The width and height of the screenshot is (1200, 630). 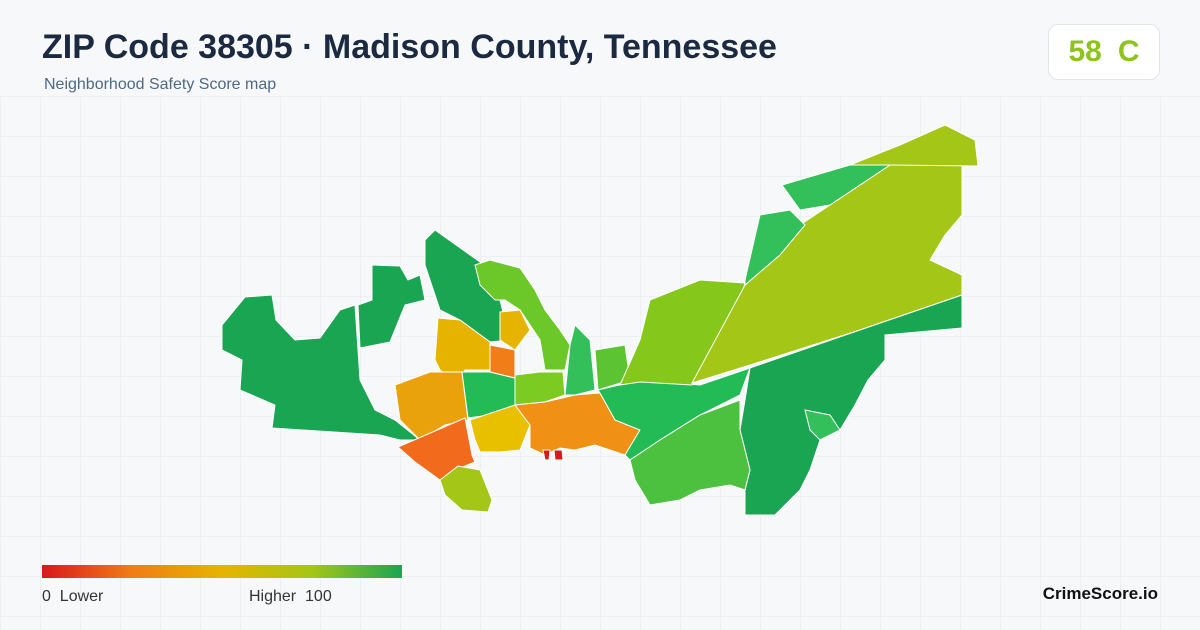 I want to click on legend-max-label: Higher, so click(x=273, y=596).